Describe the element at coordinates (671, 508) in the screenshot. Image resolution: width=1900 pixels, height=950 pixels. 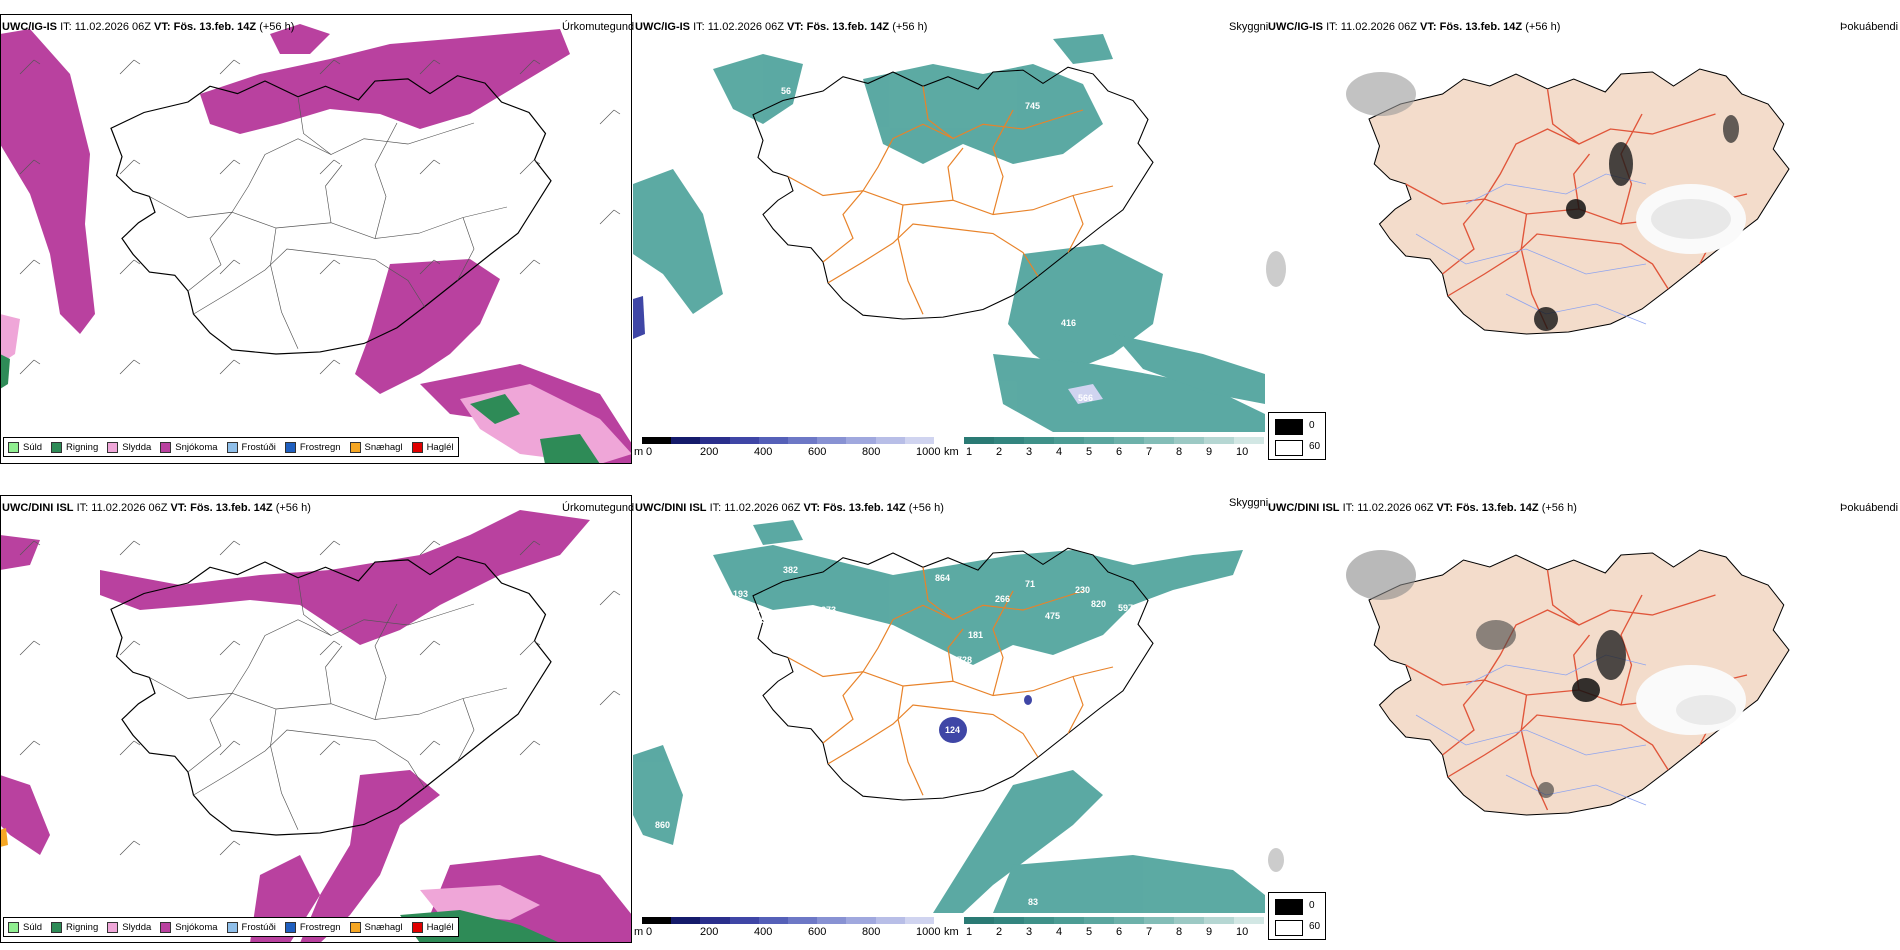
I see `model-name: UWC/DINI ISL` at that location.